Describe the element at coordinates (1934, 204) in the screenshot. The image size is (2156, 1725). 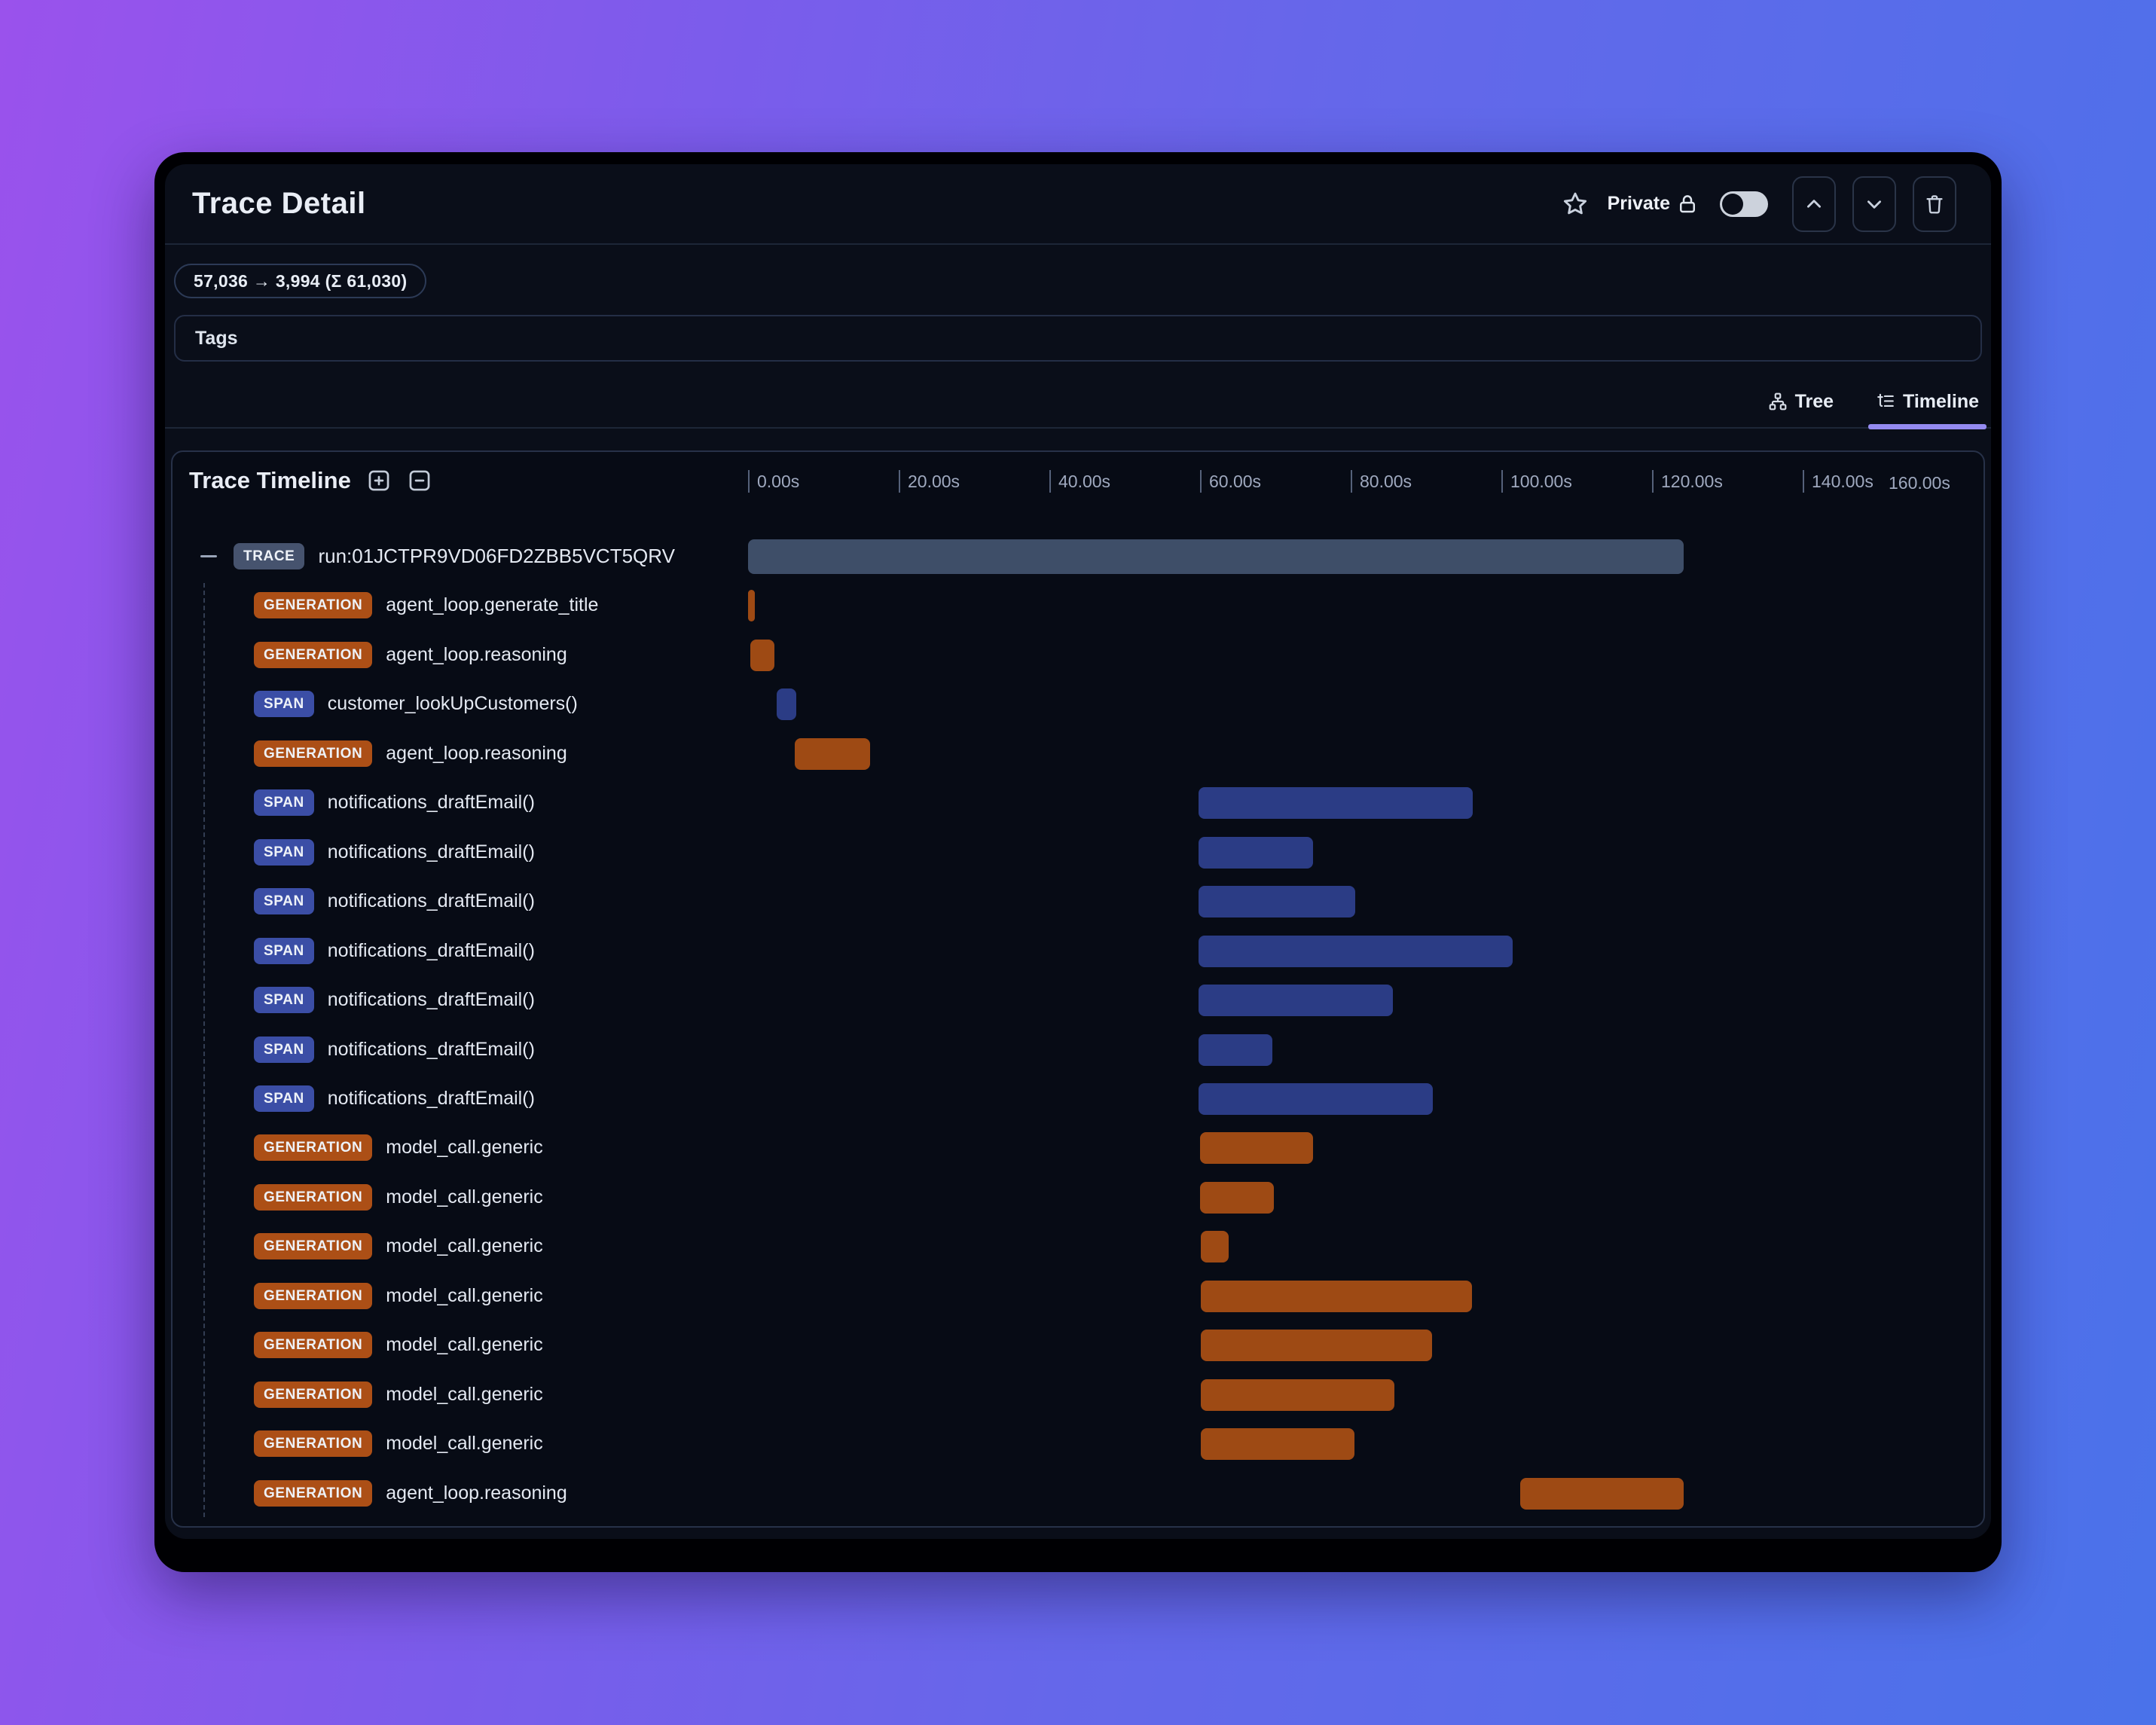
I see `delete-button` at that location.